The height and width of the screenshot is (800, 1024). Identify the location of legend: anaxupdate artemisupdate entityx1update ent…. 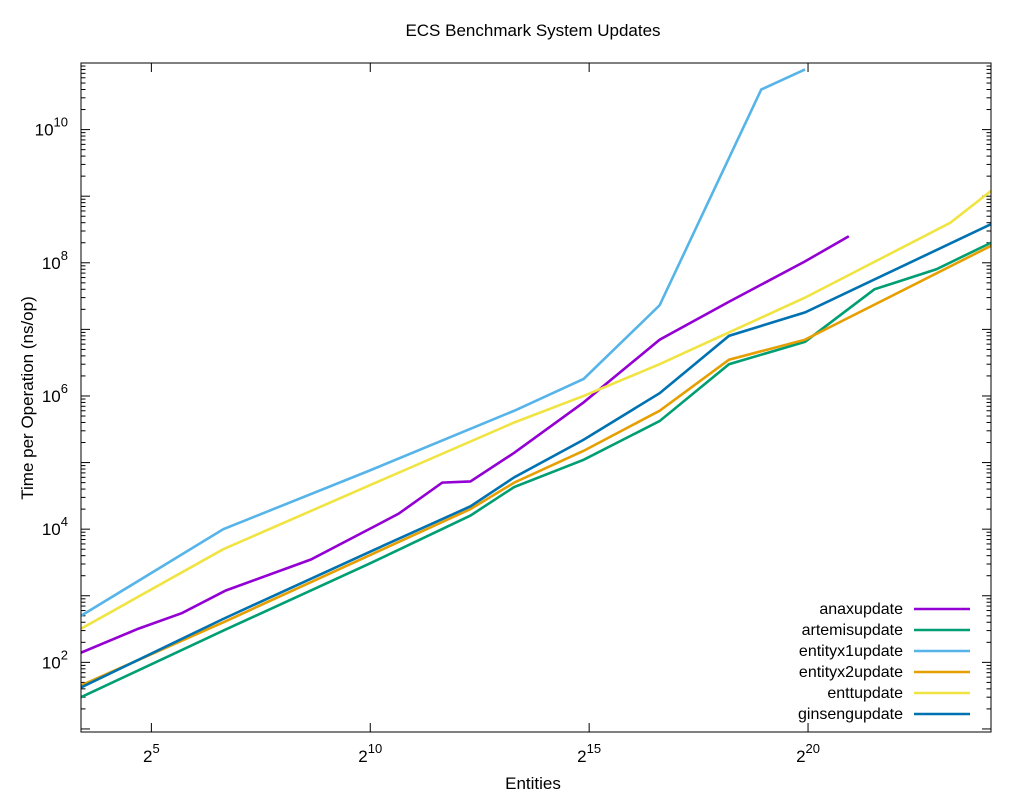
(884, 662).